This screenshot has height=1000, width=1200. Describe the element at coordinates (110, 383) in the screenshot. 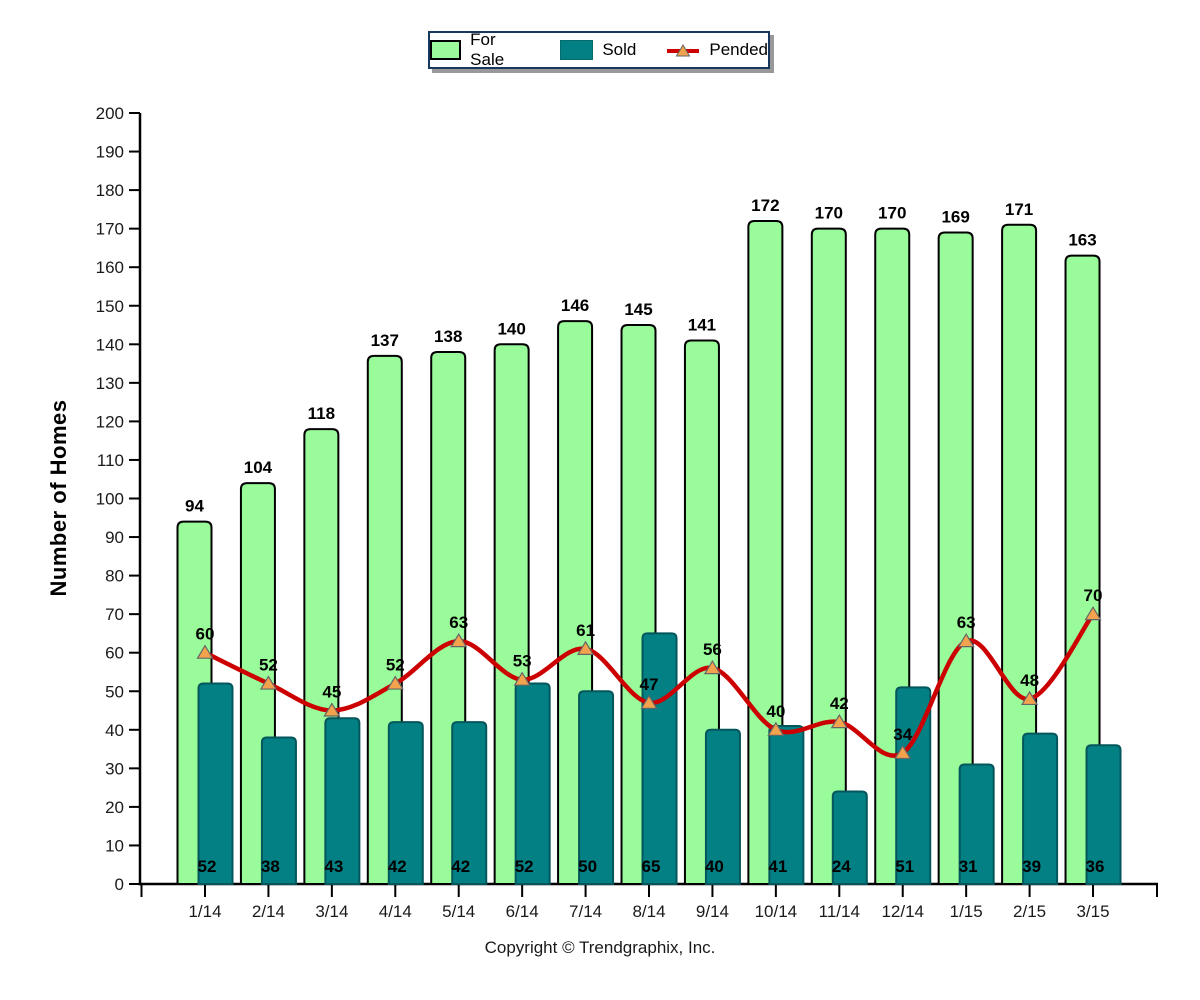

I see `y-tick-label: 130` at that location.